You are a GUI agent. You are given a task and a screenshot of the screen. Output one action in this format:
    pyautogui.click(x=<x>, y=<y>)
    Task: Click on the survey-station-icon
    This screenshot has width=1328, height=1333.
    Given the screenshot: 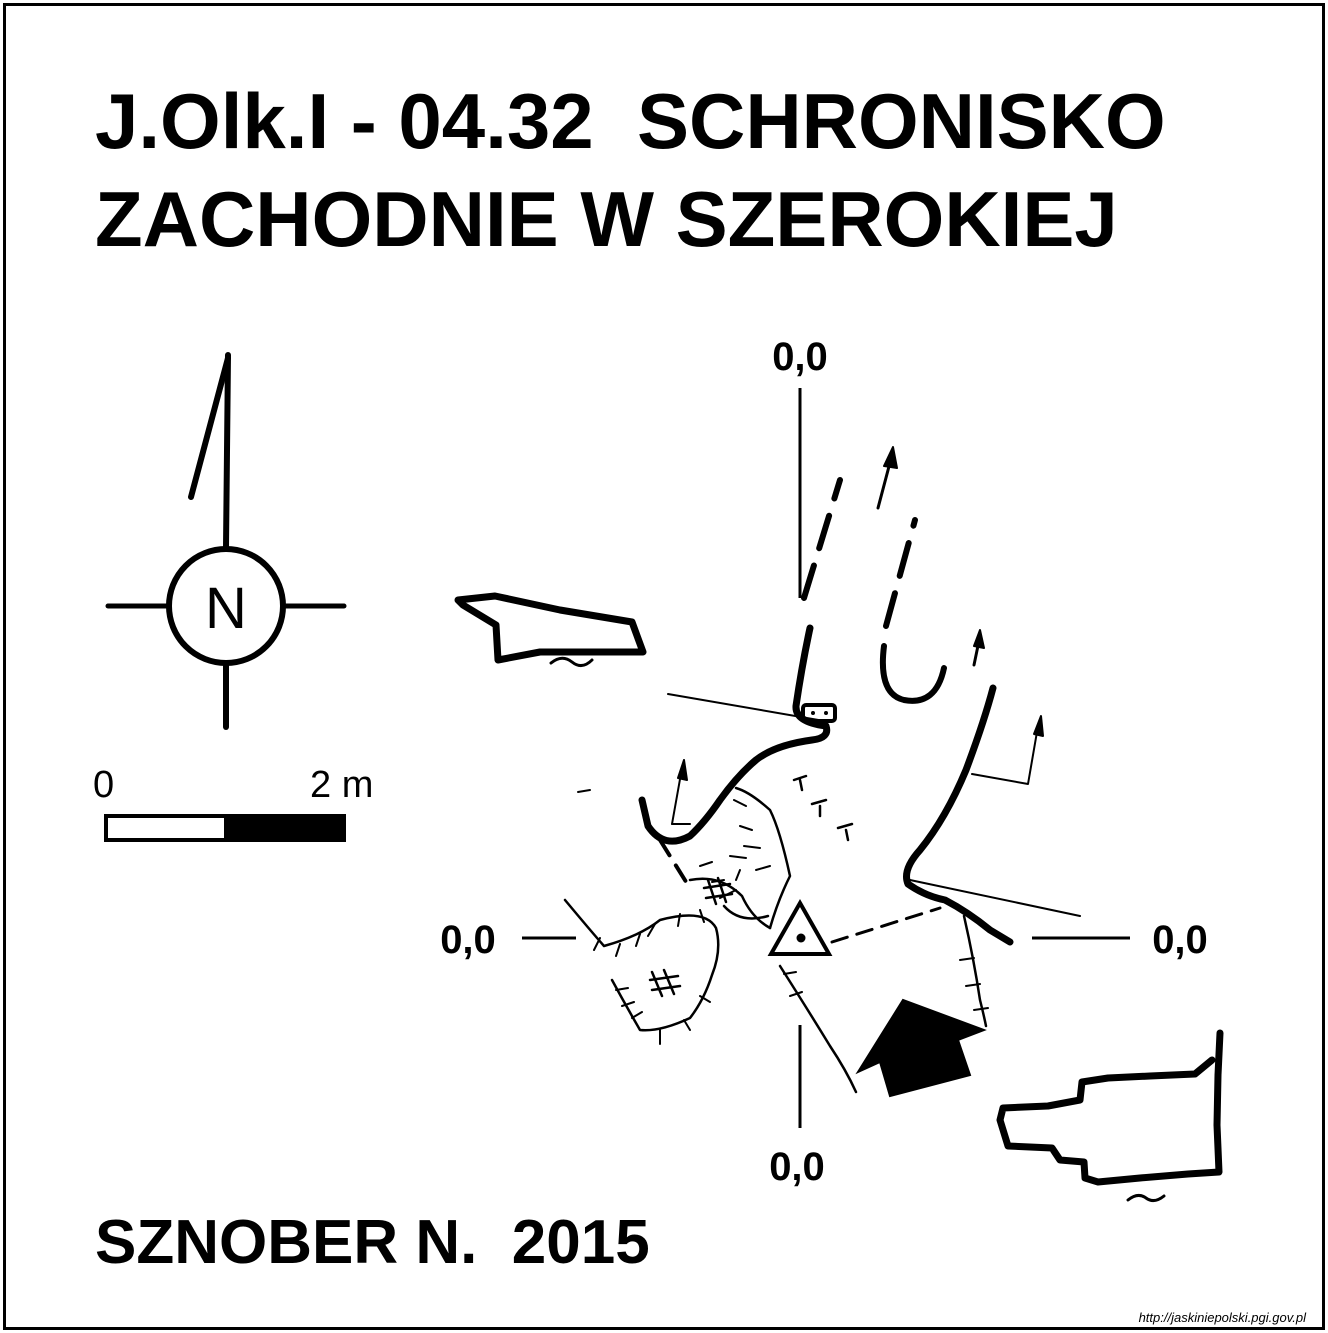 What is the action you would take?
    pyautogui.click(x=800, y=927)
    